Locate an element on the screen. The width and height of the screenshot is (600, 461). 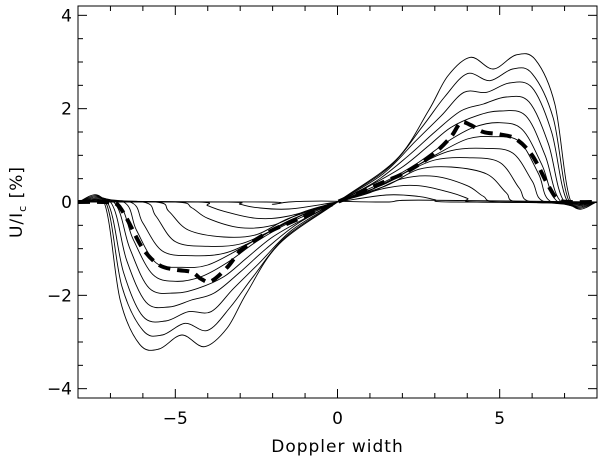
y-axis-label: U/Ic [%] is located at coordinates (18, 202).